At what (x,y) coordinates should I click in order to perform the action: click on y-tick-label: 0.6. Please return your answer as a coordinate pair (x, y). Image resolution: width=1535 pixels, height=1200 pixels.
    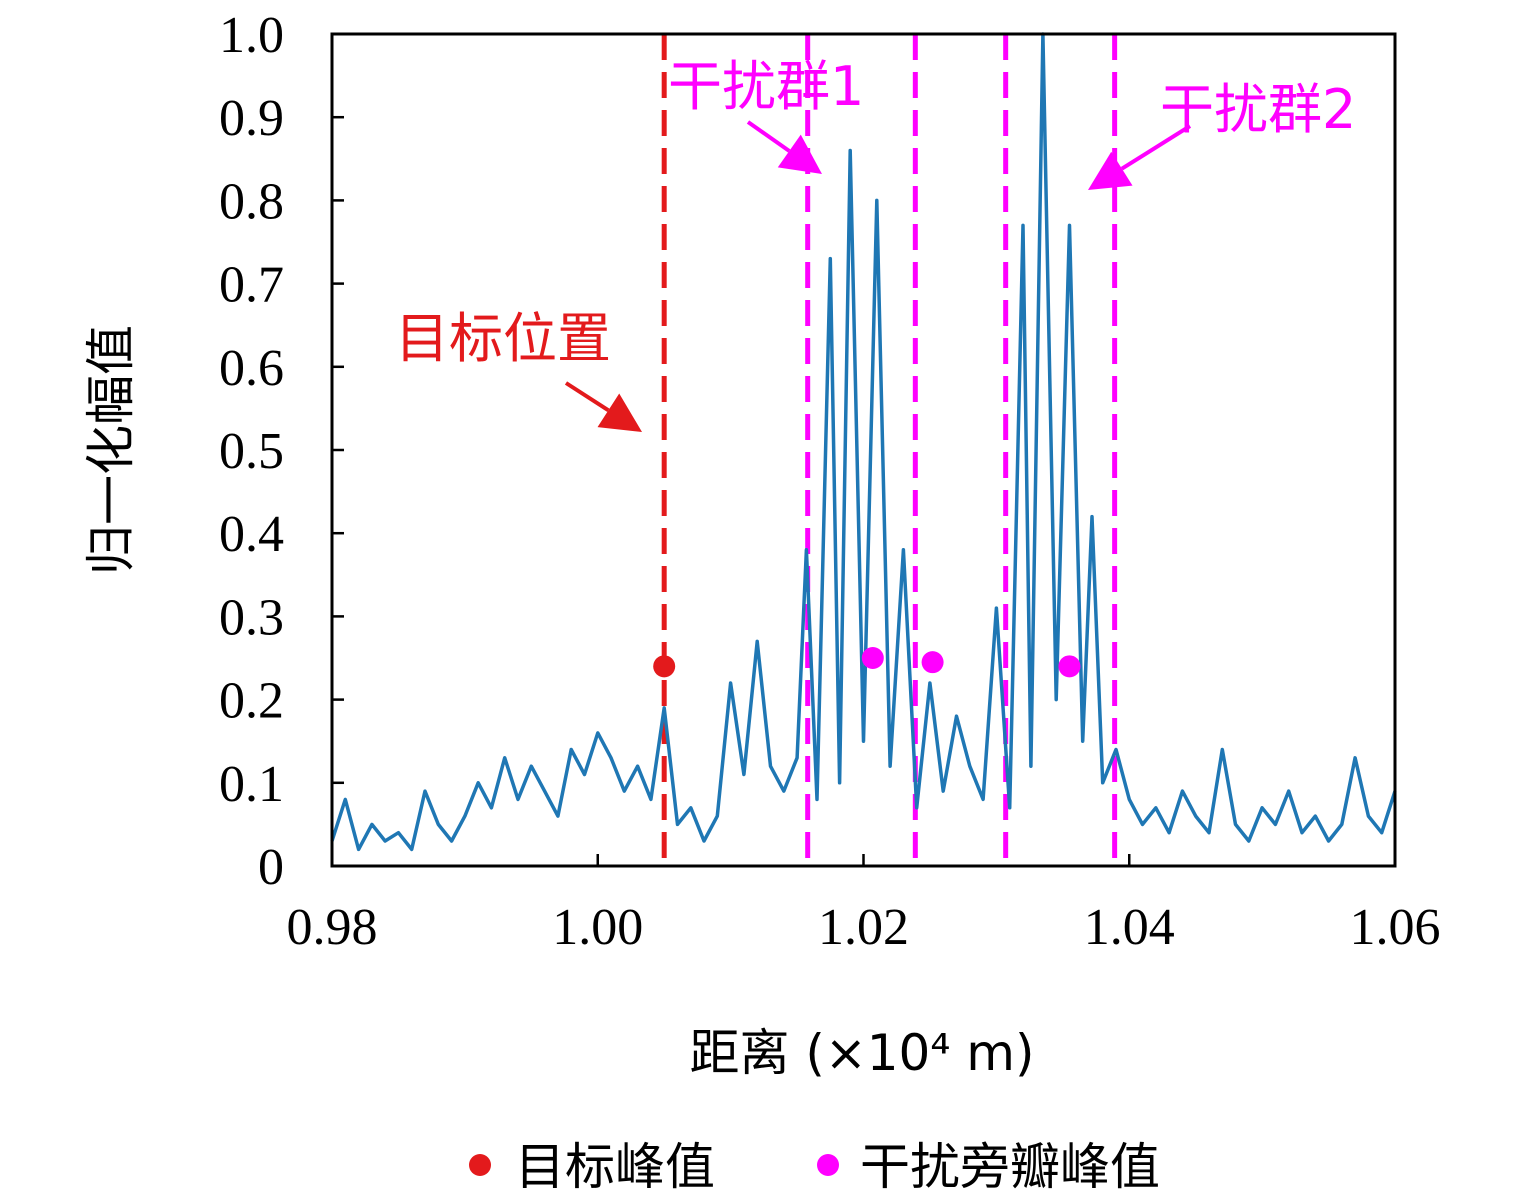
    Looking at the image, I should click on (251, 368).